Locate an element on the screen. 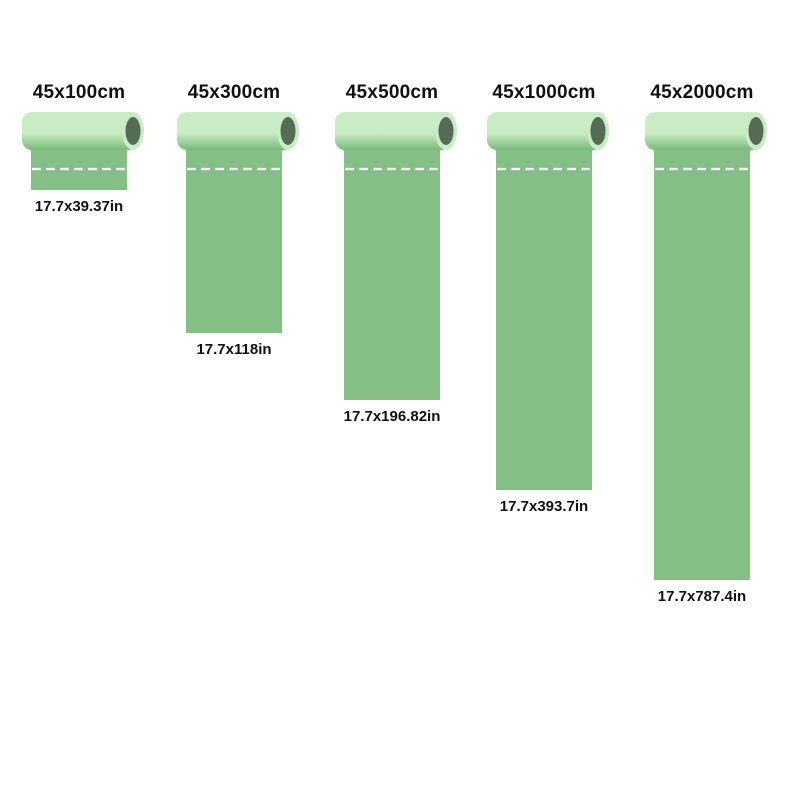 This screenshot has width=800, height=800. size-metric-label: 45x500cm is located at coordinates (392, 92).